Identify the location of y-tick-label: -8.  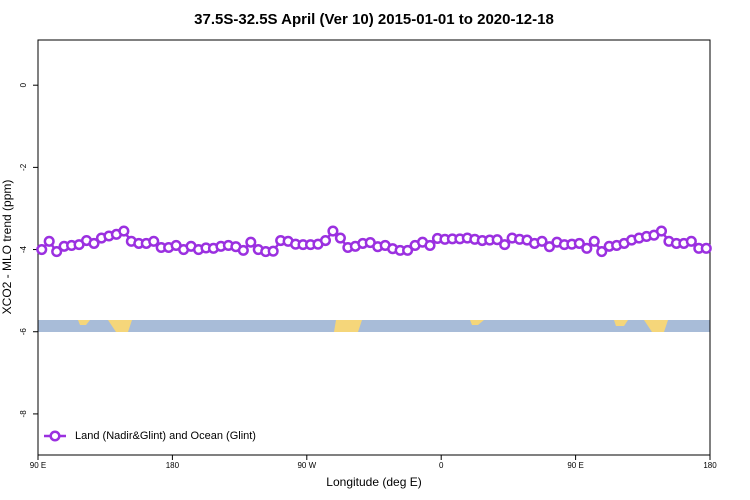
(23, 414).